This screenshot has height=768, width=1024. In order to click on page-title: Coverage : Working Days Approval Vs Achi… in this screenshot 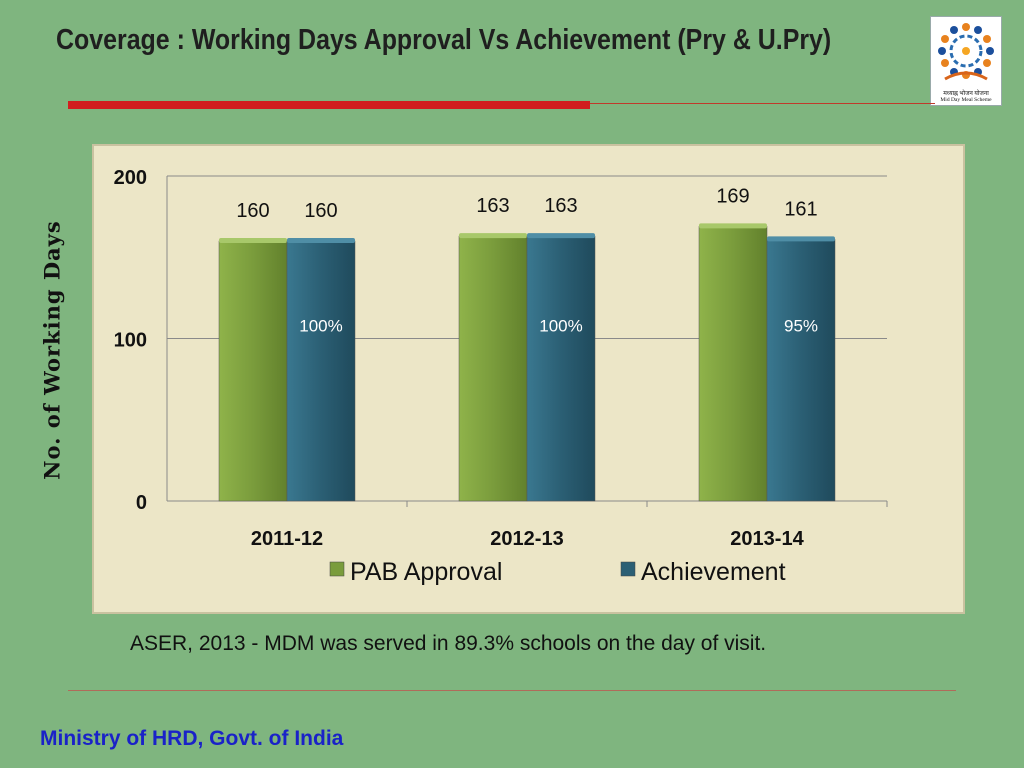, I will do `click(444, 40)`.